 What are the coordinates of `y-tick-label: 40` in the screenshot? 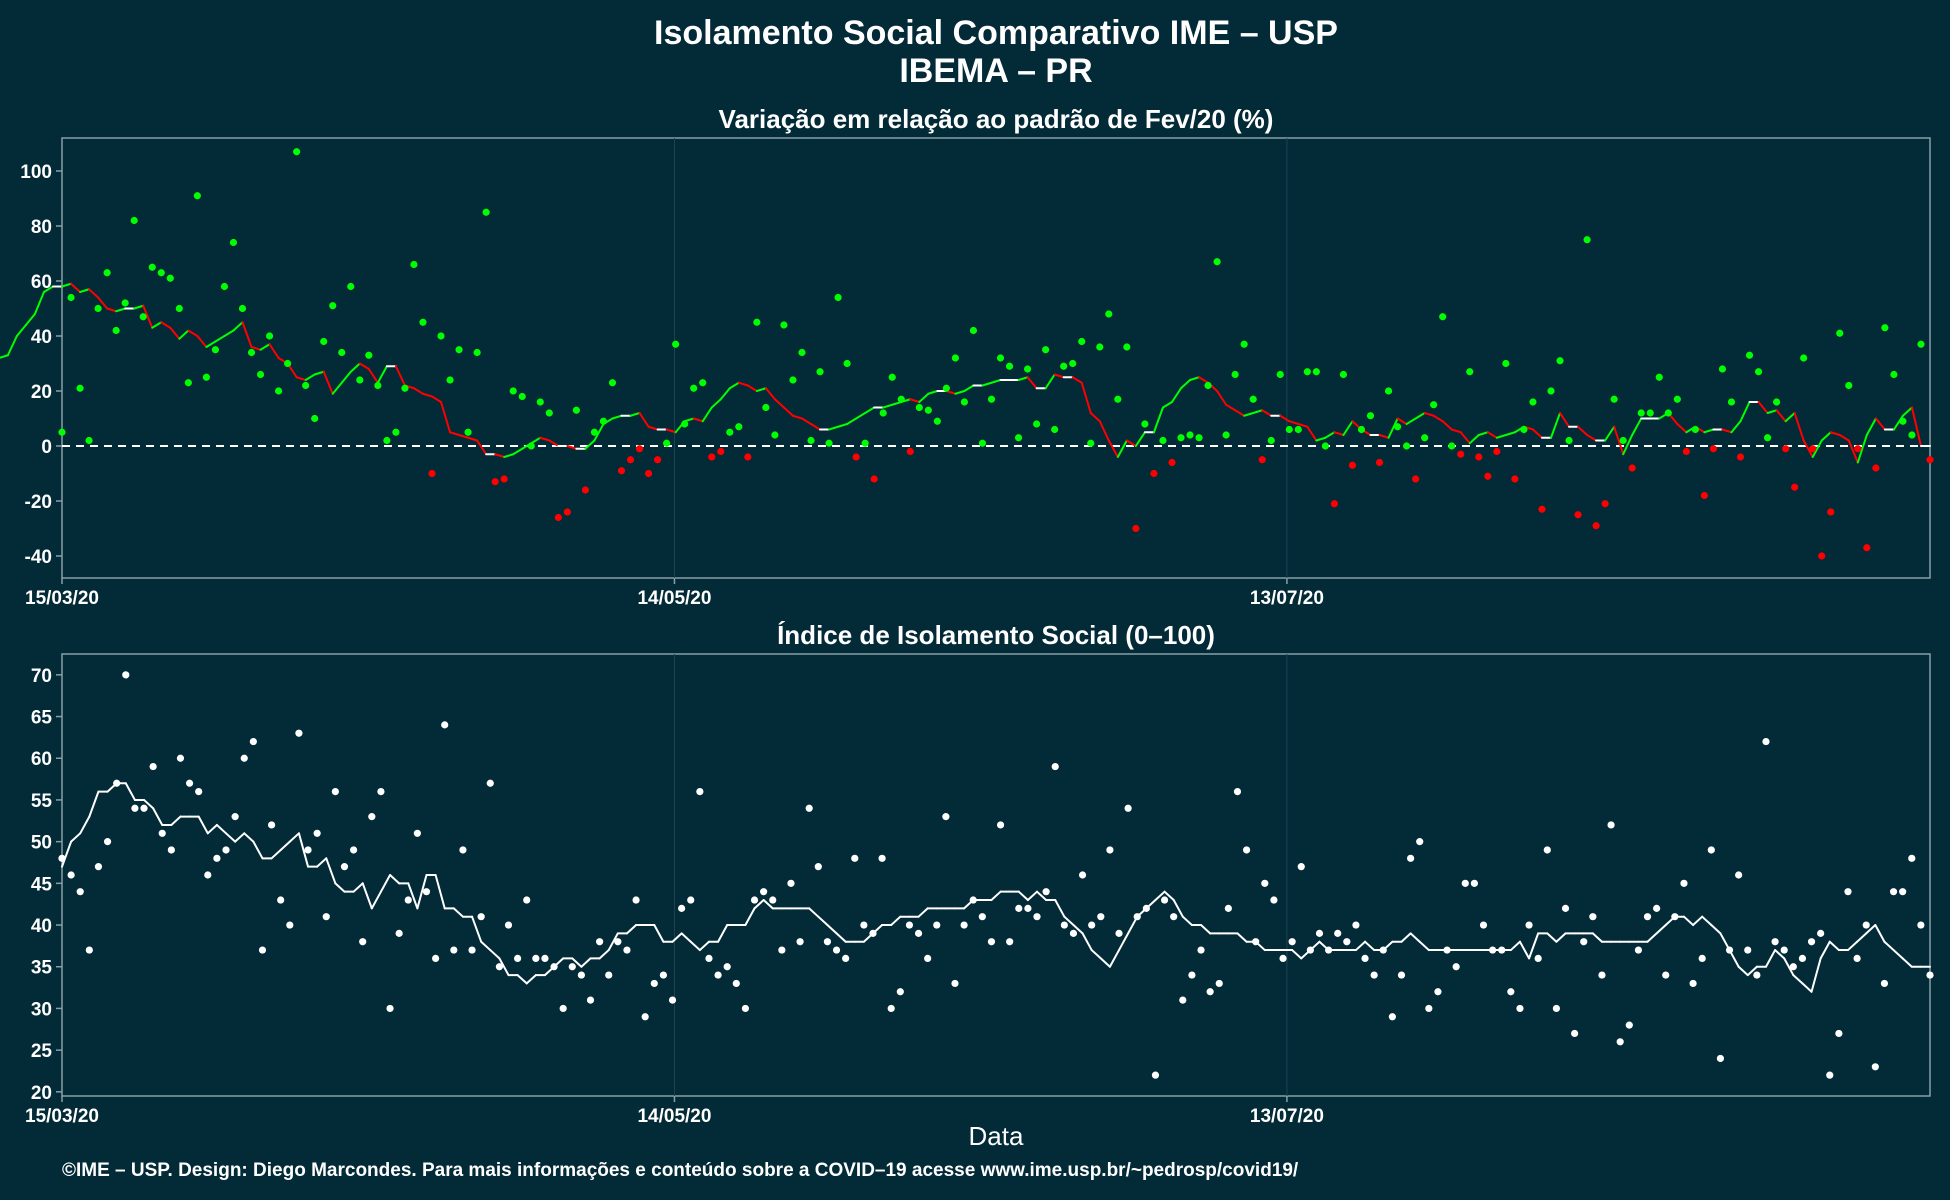 It's located at (41, 337).